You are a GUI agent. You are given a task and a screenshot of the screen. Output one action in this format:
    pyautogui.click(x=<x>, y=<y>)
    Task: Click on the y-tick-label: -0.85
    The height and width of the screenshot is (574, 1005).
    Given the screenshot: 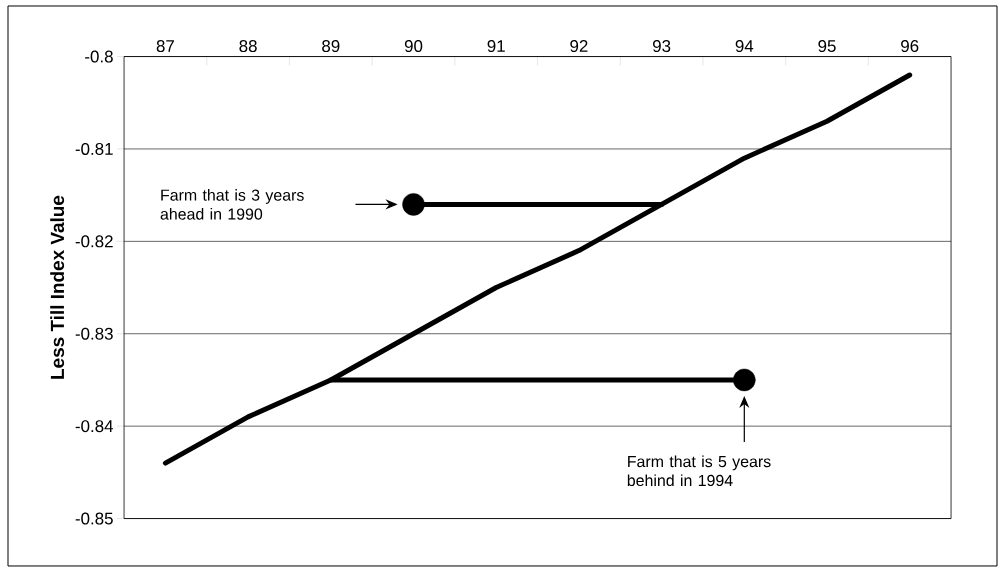 What is the action you would take?
    pyautogui.click(x=94, y=518)
    